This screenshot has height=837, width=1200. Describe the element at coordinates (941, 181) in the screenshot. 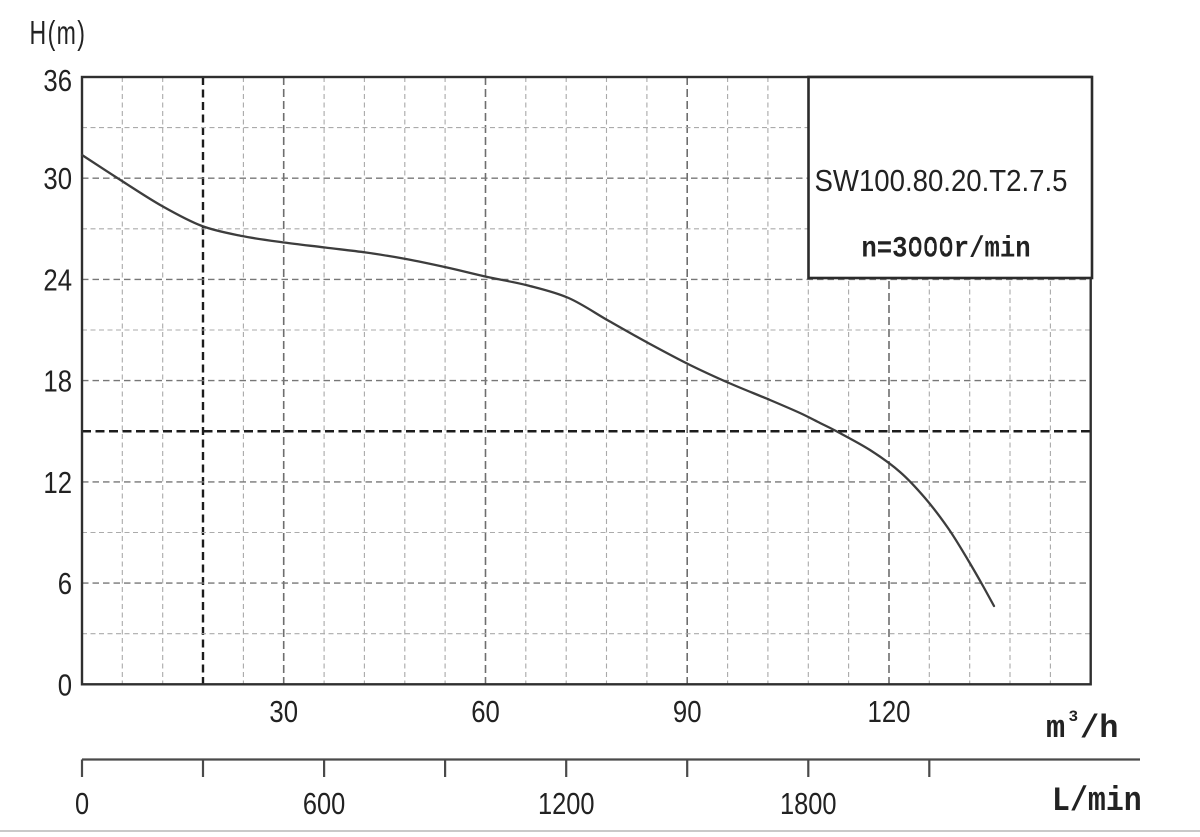

I see `svg-text: SW100.80.20.T2.7.5` at that location.